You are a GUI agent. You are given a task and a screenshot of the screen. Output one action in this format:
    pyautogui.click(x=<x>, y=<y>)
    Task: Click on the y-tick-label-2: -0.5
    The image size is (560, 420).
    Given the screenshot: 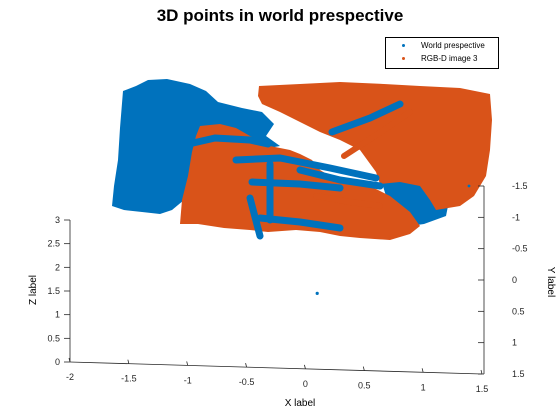 What is the action you would take?
    pyautogui.click(x=520, y=249)
    